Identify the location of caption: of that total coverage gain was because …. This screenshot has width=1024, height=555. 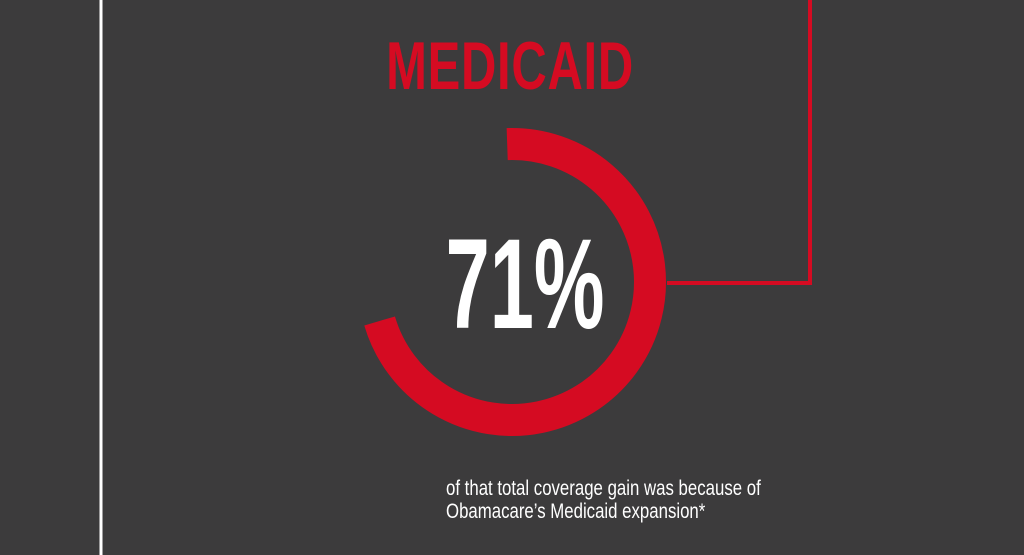
(614, 500).